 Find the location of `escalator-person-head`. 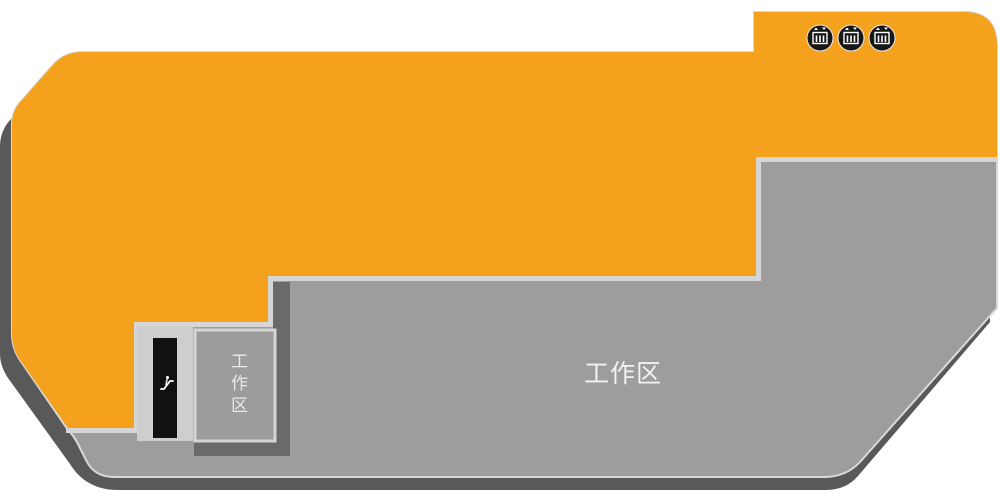

escalator-person-head is located at coordinates (167, 377).